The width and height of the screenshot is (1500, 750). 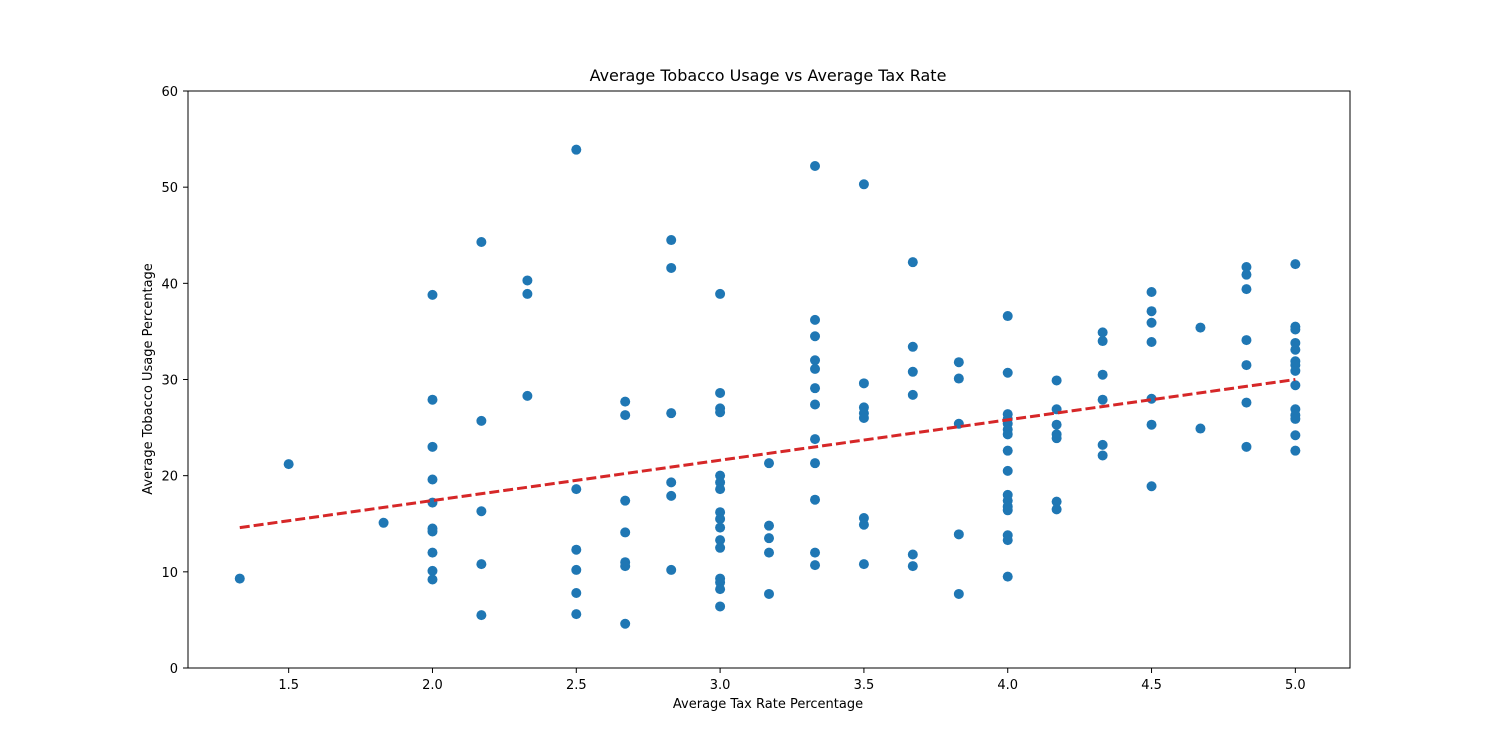 What do you see at coordinates (174, 669) in the screenshot?
I see `y-tick-label: 0` at bounding box center [174, 669].